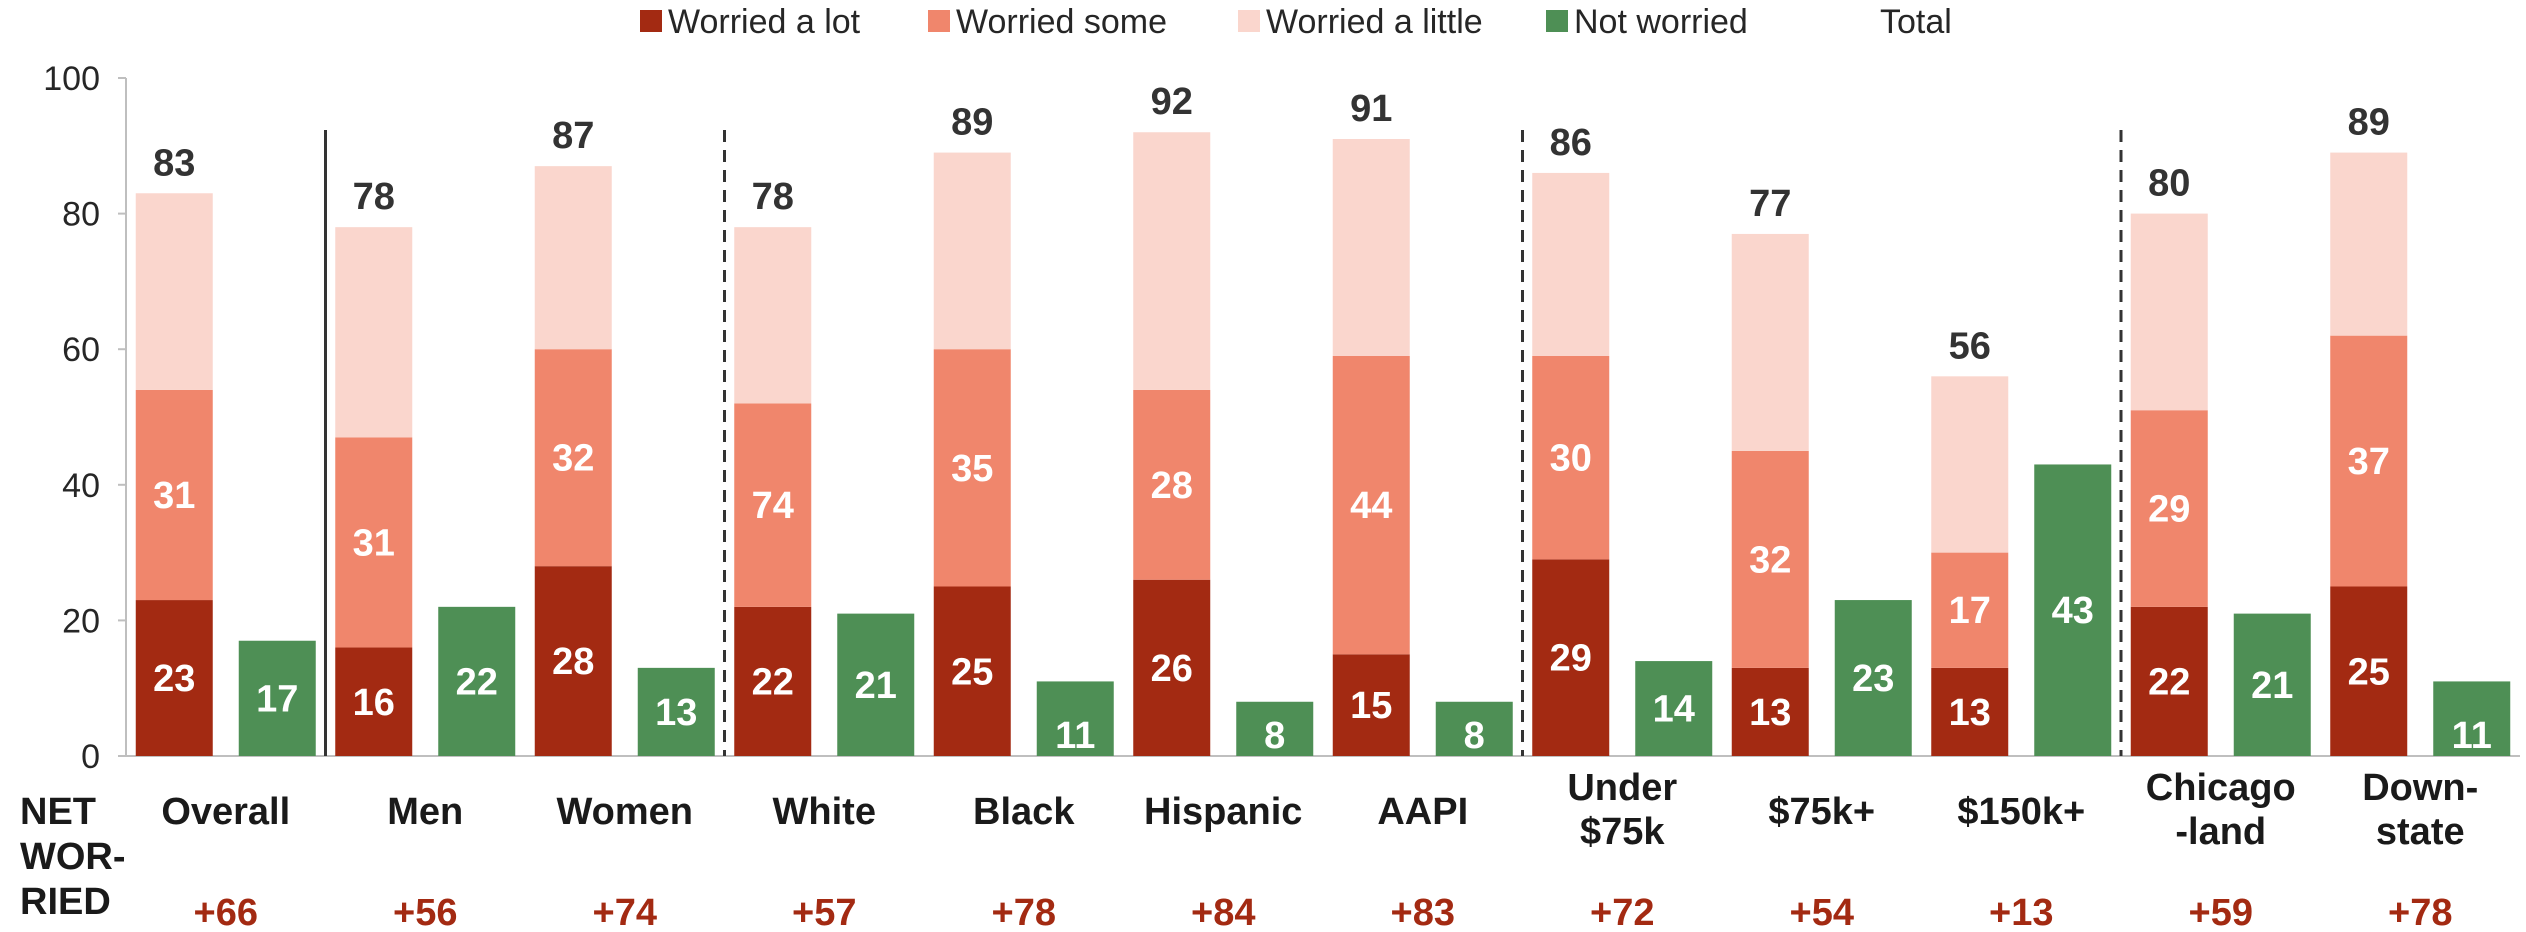  I want to click on category-label: Women, so click(624, 812).